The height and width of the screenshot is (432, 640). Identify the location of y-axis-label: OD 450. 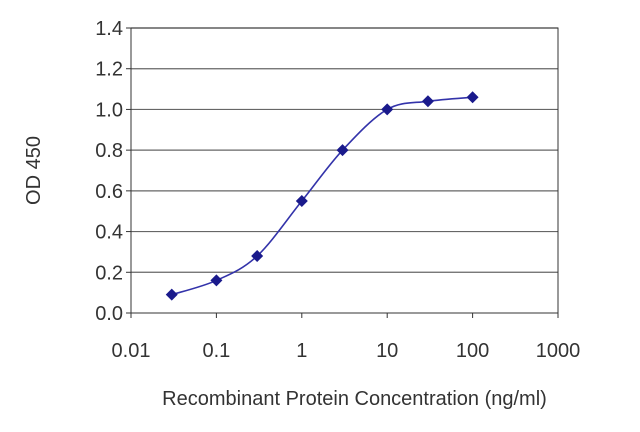
(34, 170).